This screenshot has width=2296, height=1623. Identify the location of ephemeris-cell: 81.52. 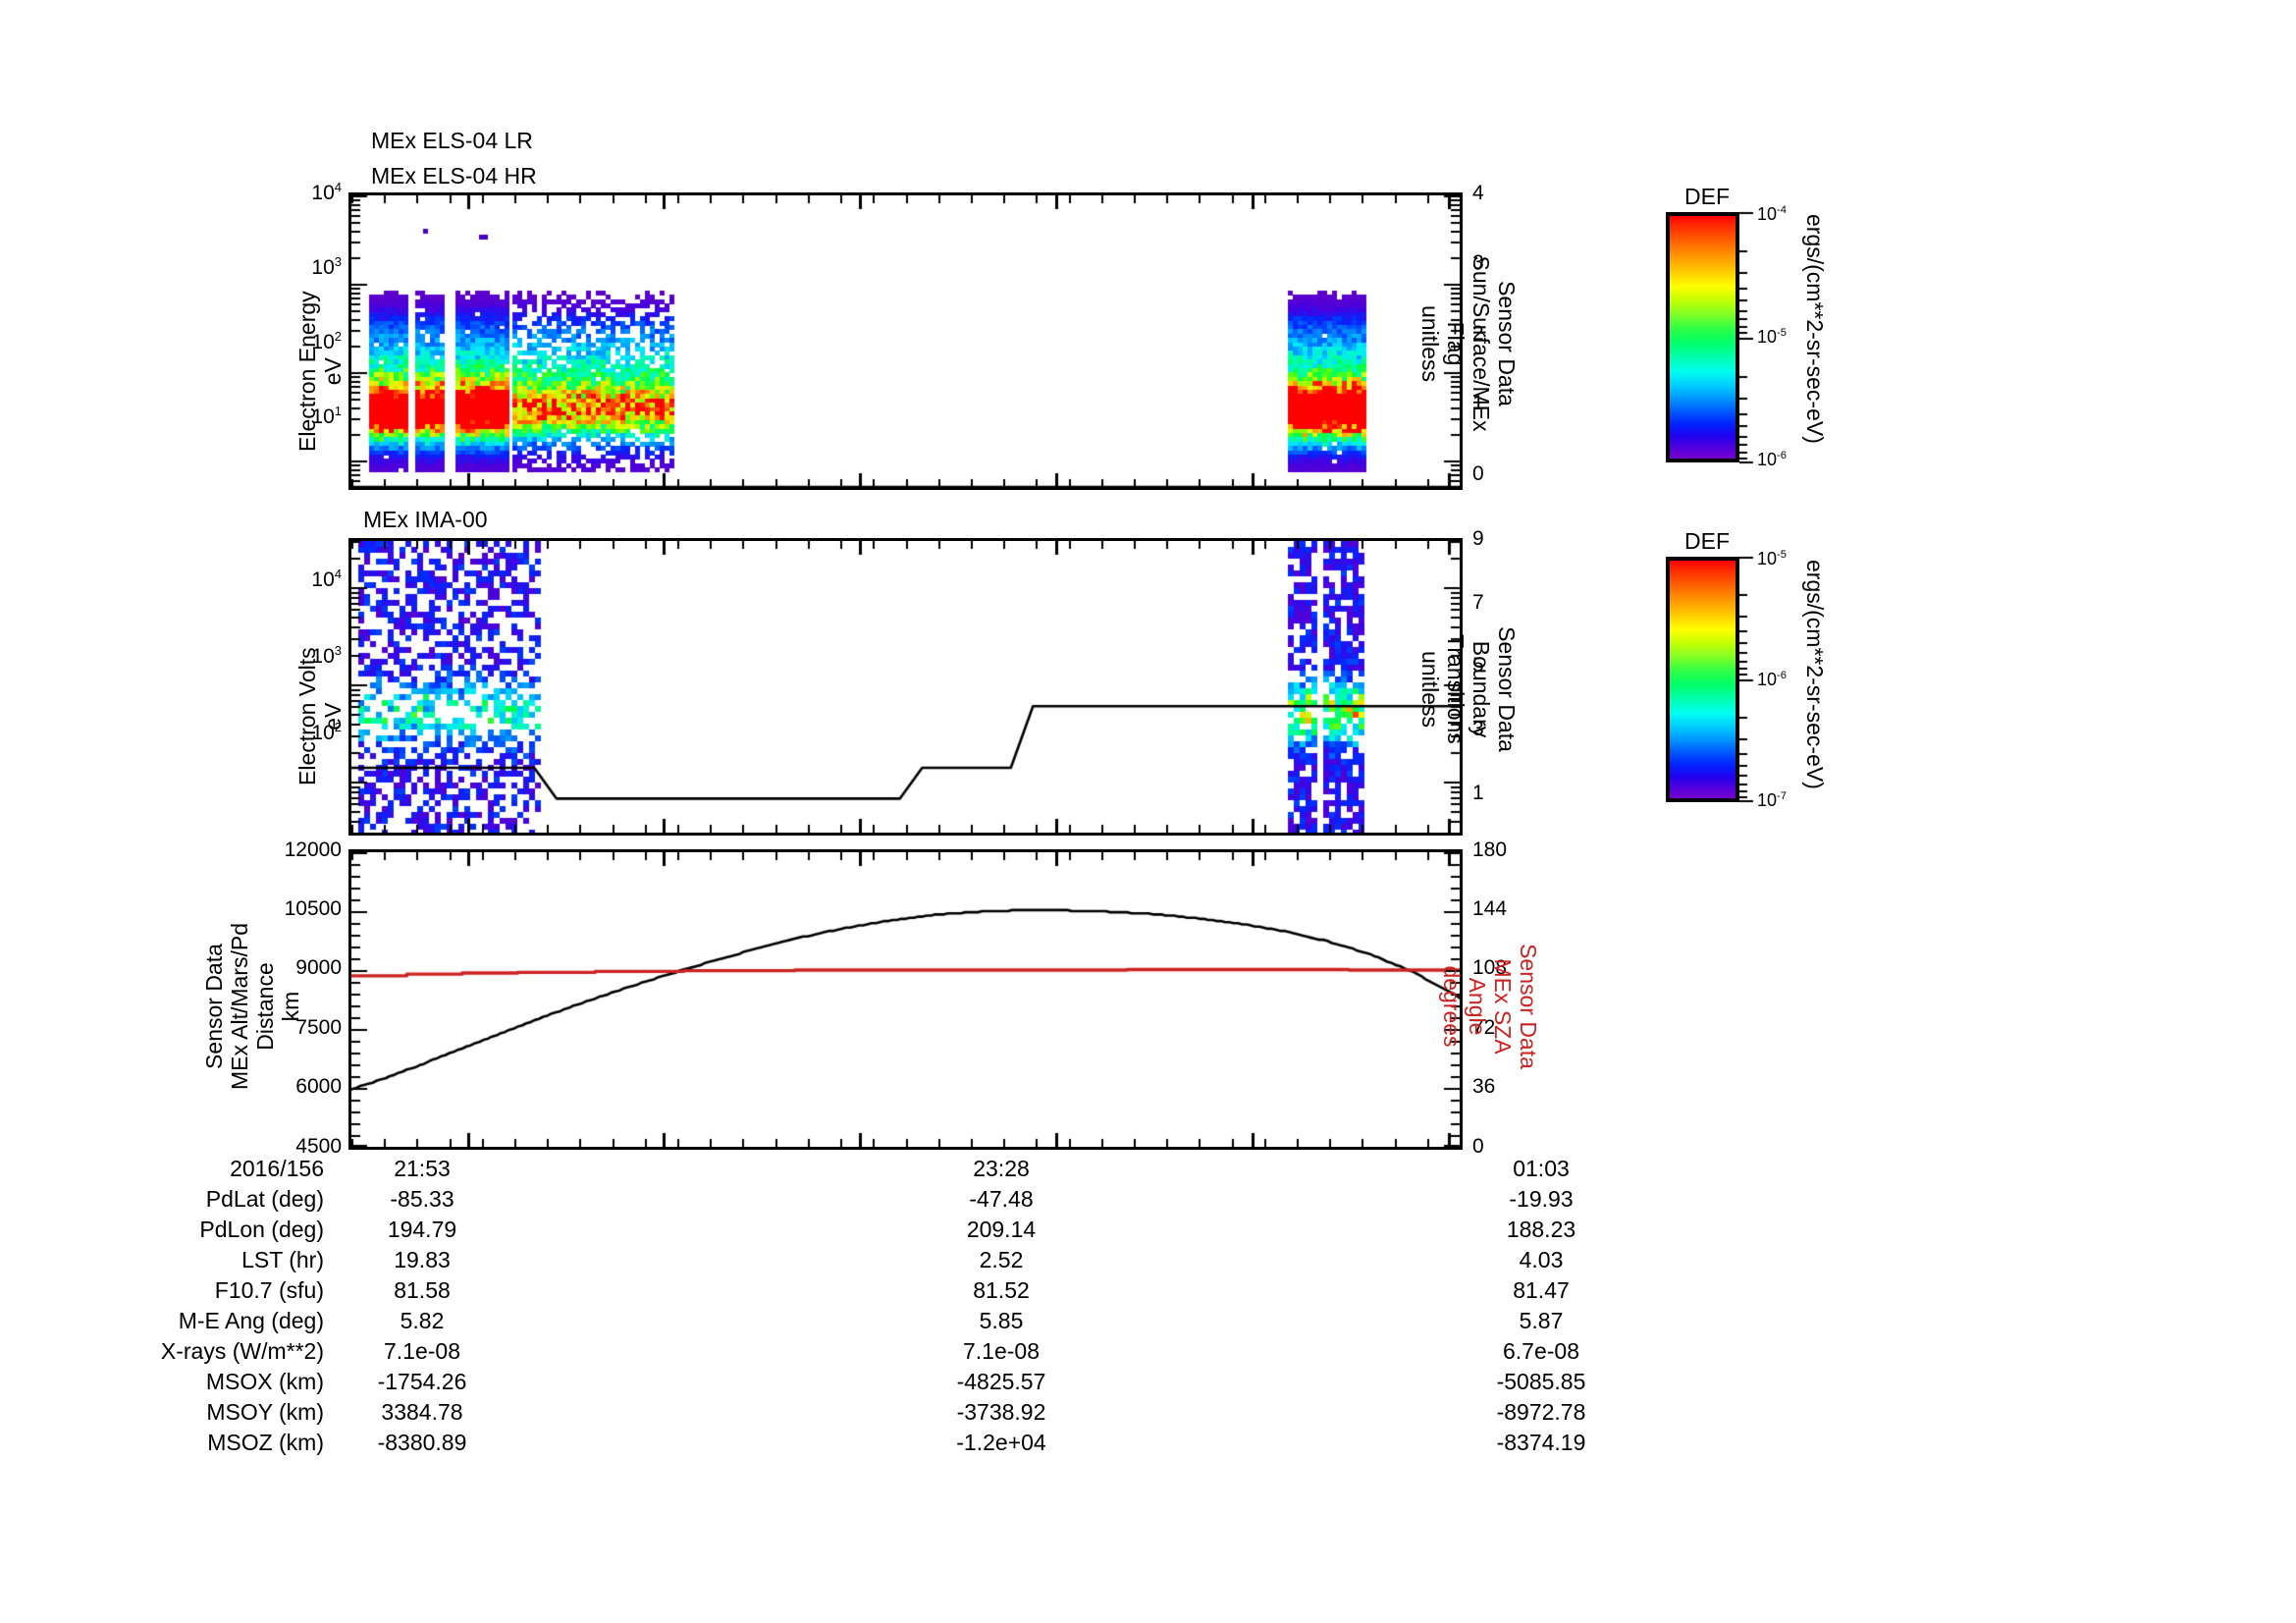
(1002, 1290).